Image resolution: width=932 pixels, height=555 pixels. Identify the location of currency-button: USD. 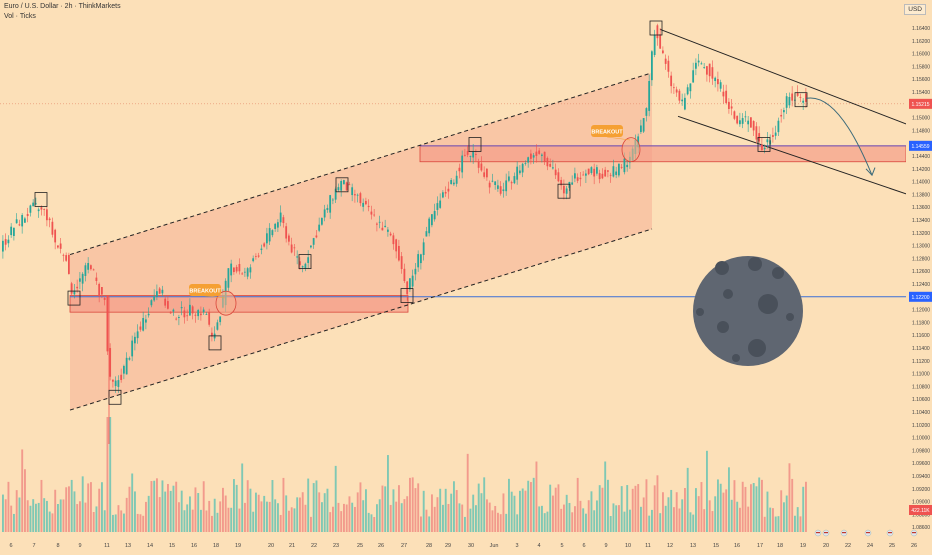
(915, 9).